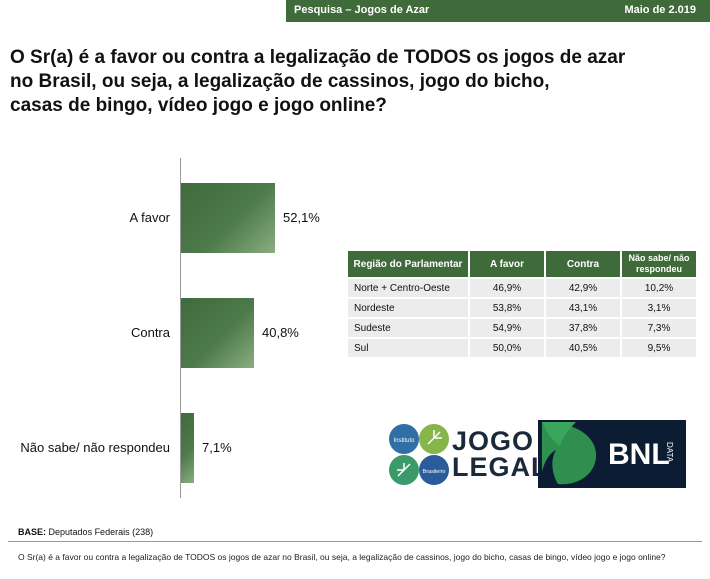 The image size is (710, 579). Describe the element at coordinates (659, 308) in the screenshot. I see `table-cell: 3,1%` at that location.